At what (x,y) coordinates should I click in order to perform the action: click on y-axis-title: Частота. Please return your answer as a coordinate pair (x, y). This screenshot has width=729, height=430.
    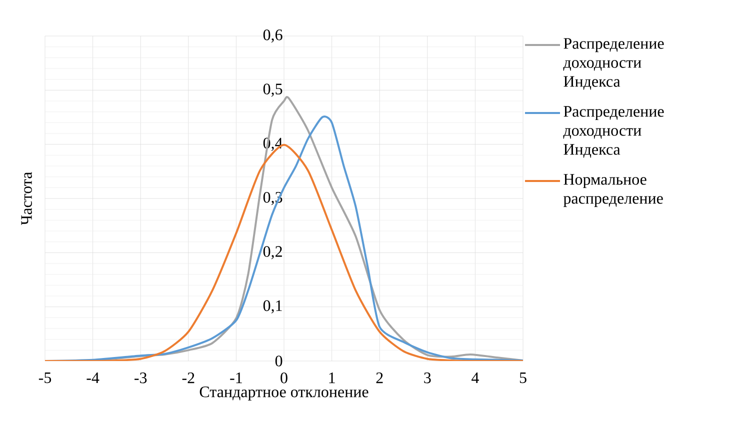
    Looking at the image, I should click on (26, 199).